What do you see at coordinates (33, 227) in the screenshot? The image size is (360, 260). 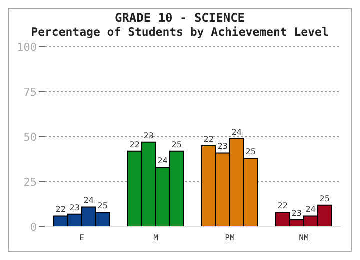 I see `y-tick-label: 0` at bounding box center [33, 227].